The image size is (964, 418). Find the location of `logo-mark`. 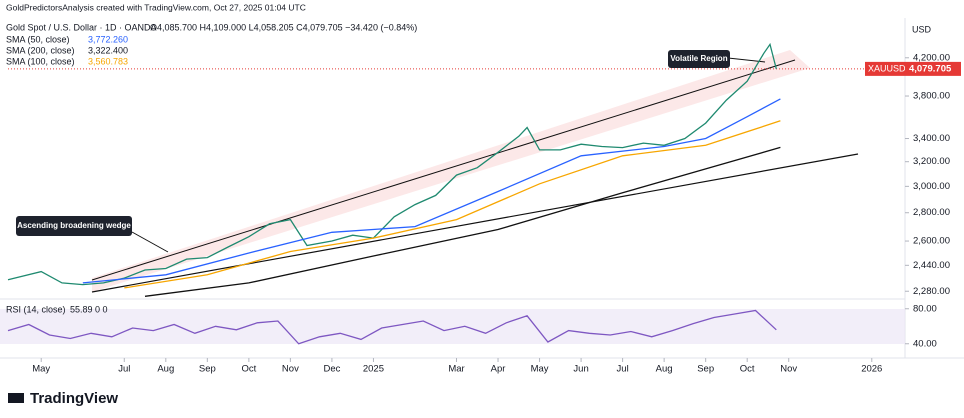

logo-mark is located at coordinates (16, 398).